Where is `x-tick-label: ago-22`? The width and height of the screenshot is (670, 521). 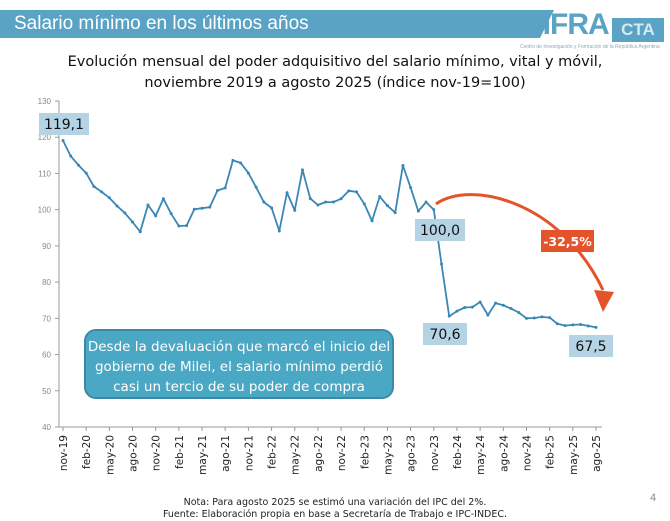
x-tick-label: ago-22 is located at coordinates (319, 453).